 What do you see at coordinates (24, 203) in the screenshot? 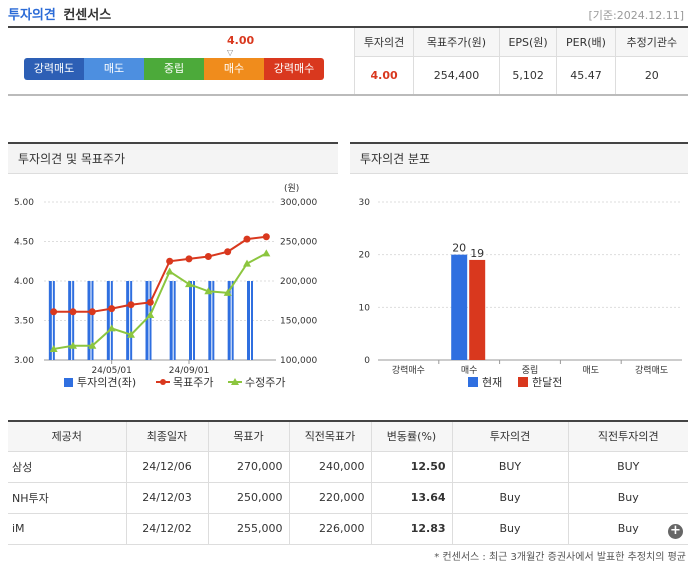
I see `y-left-tick: 5.00` at bounding box center [24, 203].